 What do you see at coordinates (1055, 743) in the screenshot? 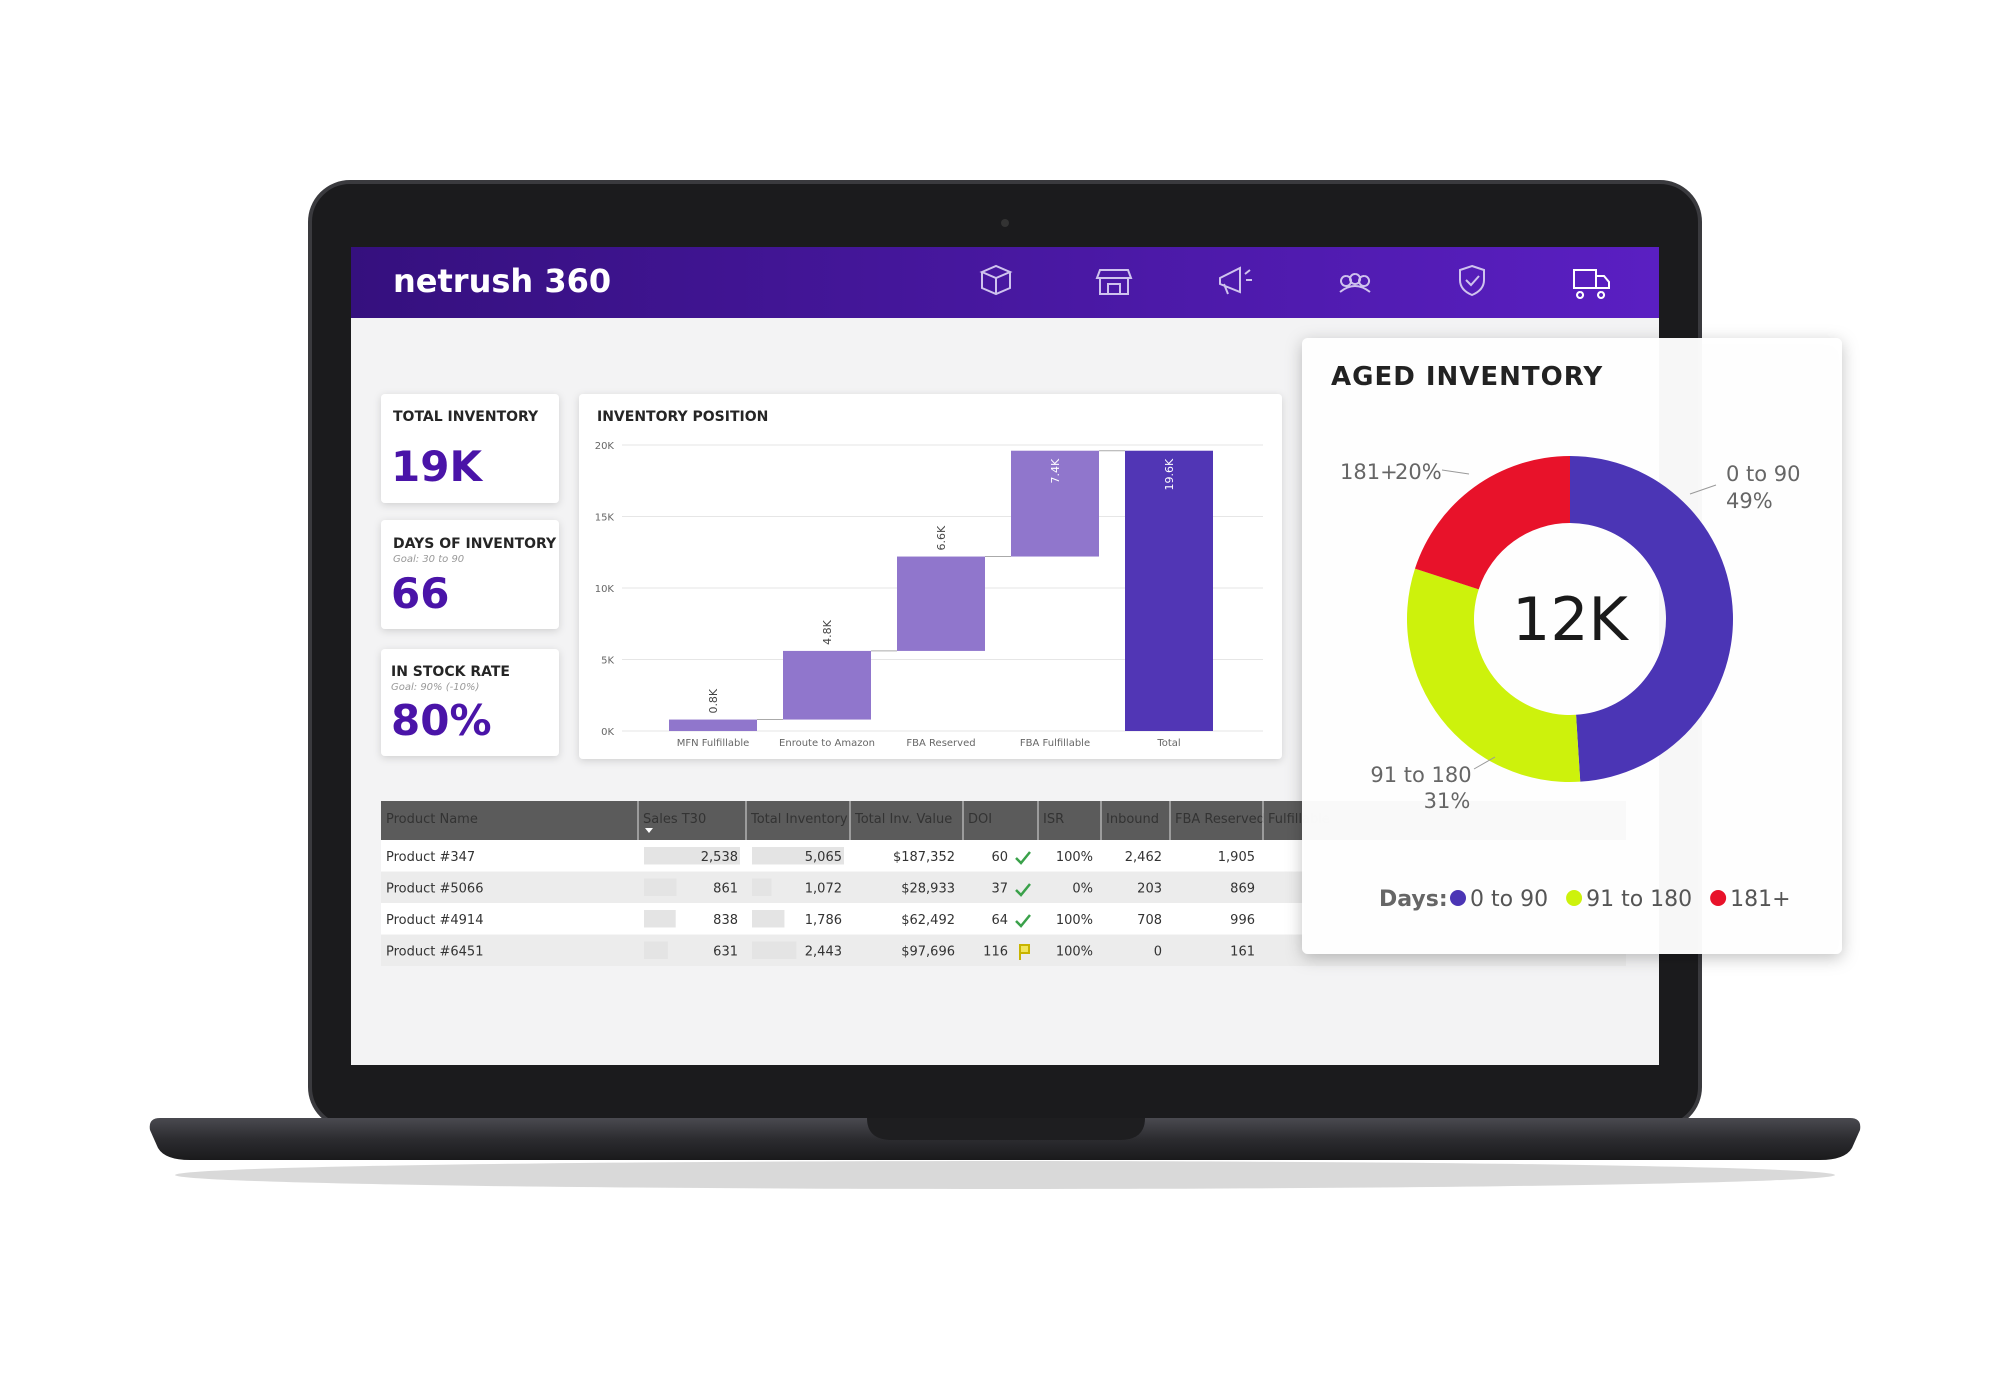
I see `x-tick-label: FBA Fulfillable` at bounding box center [1055, 743].